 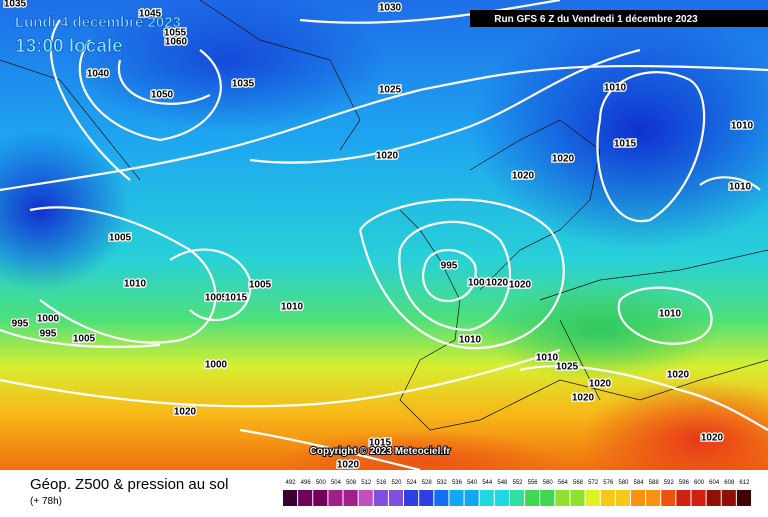 I want to click on scale-label: 592, so click(x=669, y=483).